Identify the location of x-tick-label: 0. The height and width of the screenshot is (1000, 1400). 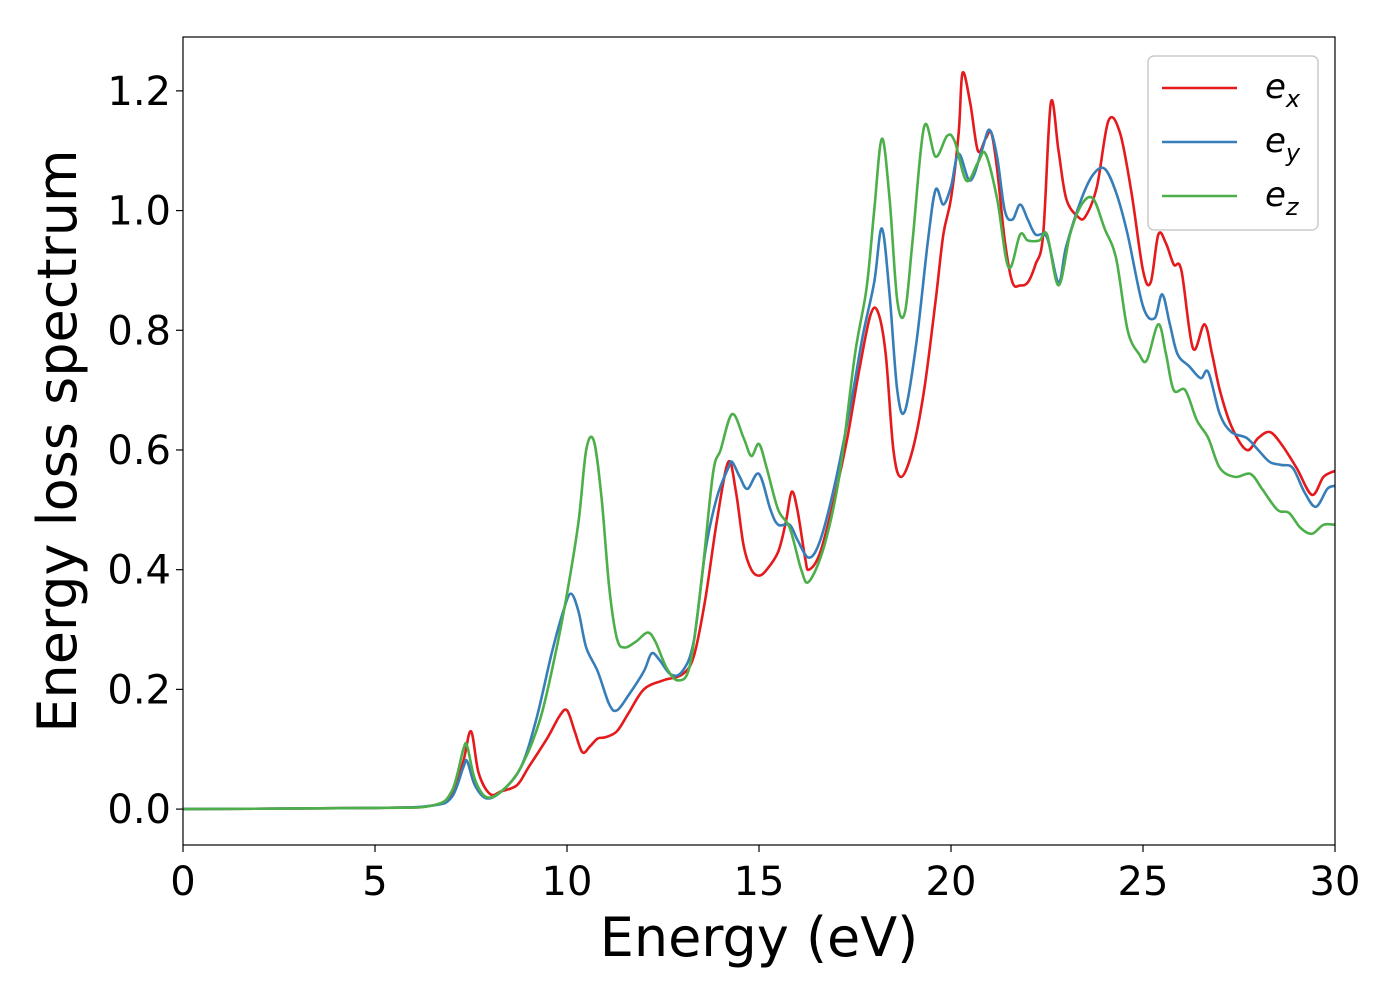
(182, 882).